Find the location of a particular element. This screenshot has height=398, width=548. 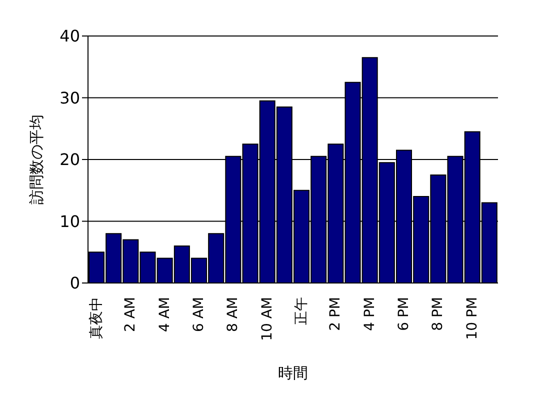

y-tick-label: 40 is located at coordinates (70, 36).